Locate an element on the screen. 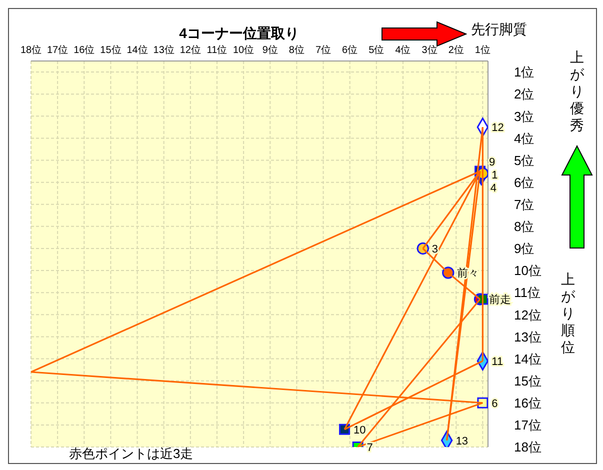 The height and width of the screenshot is (470, 603). y-tick-label: 16位 is located at coordinates (528, 403).